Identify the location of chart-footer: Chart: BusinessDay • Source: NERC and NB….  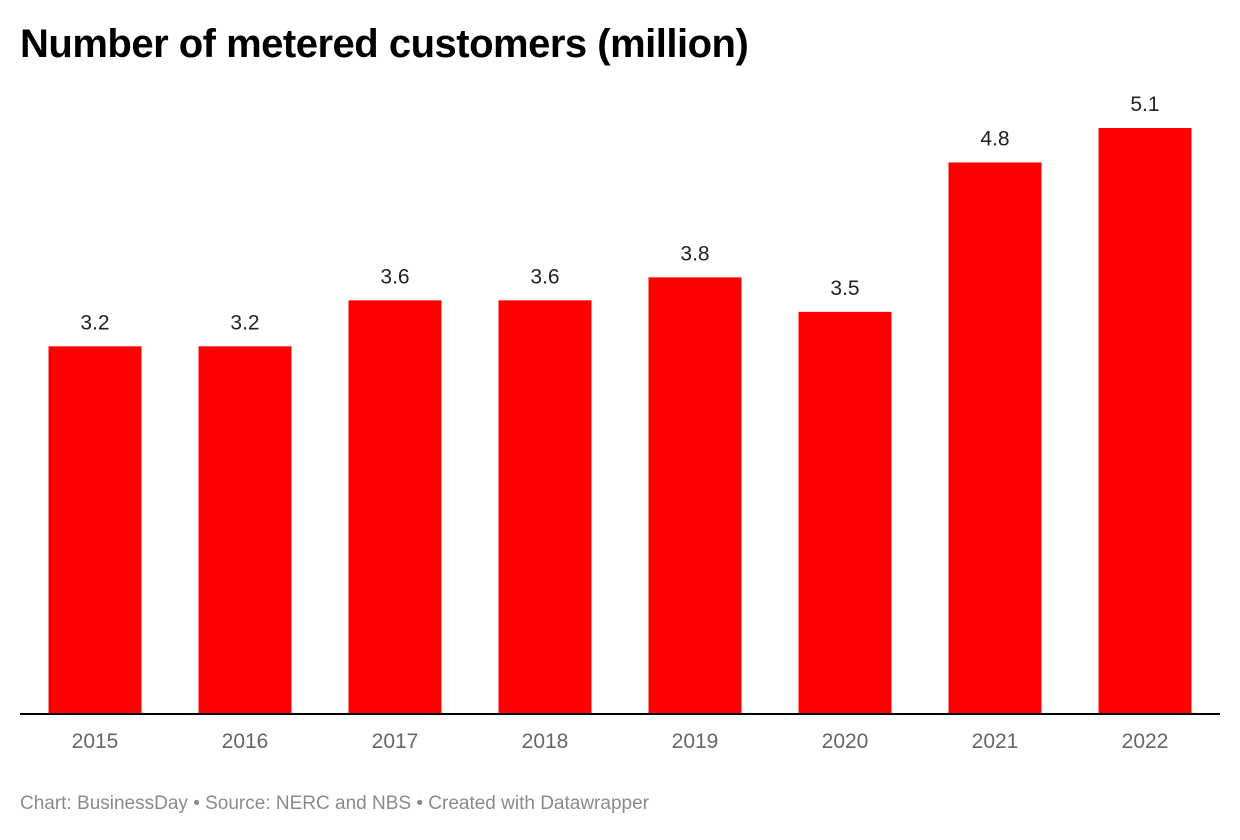
(334, 804).